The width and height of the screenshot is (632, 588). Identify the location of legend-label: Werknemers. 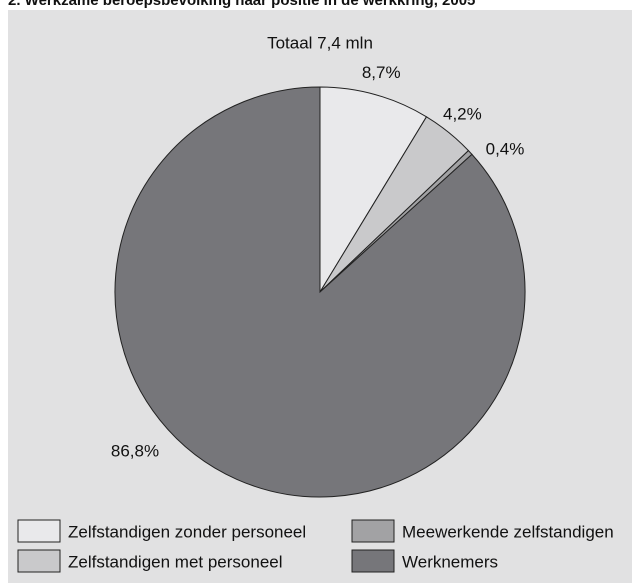
(450, 561).